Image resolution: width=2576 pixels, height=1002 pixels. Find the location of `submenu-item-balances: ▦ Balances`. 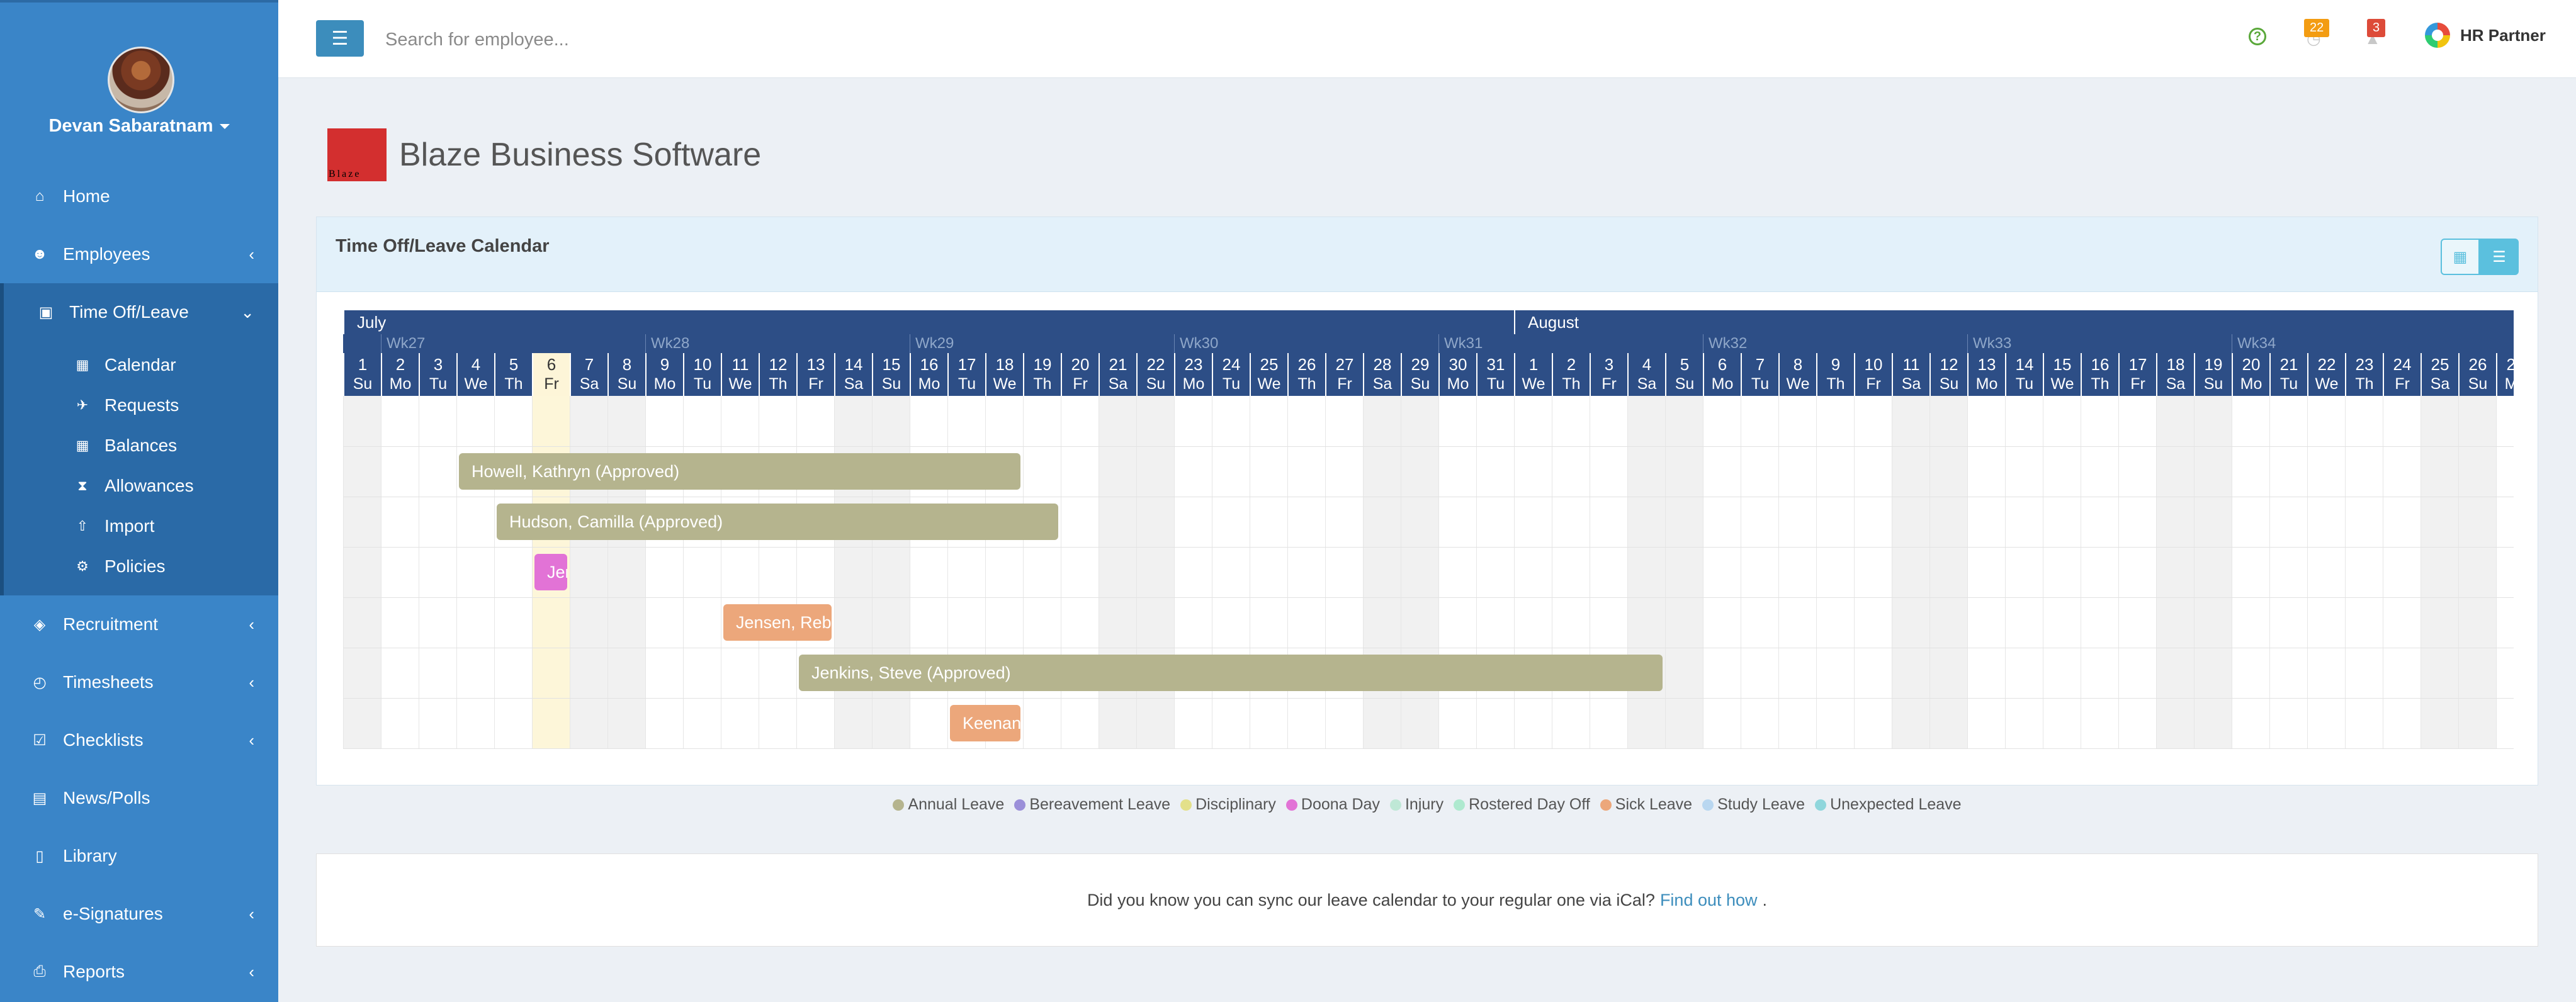

submenu-item-balances: ▦ Balances is located at coordinates (141, 446).